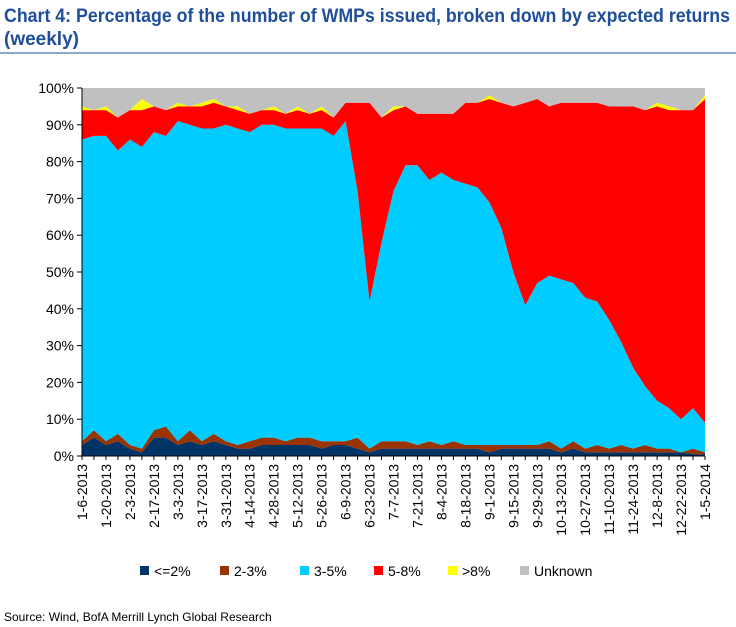 This screenshot has height=627, width=736. What do you see at coordinates (298, 496) in the screenshot?
I see `x-tick-label: 5-12-2013` at bounding box center [298, 496].